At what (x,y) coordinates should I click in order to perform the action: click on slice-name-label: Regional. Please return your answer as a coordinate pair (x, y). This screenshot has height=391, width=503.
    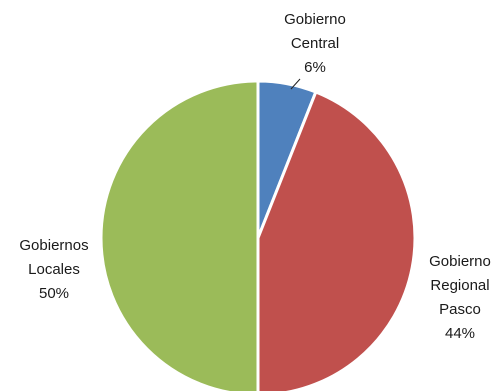
    Looking at the image, I should click on (459, 285).